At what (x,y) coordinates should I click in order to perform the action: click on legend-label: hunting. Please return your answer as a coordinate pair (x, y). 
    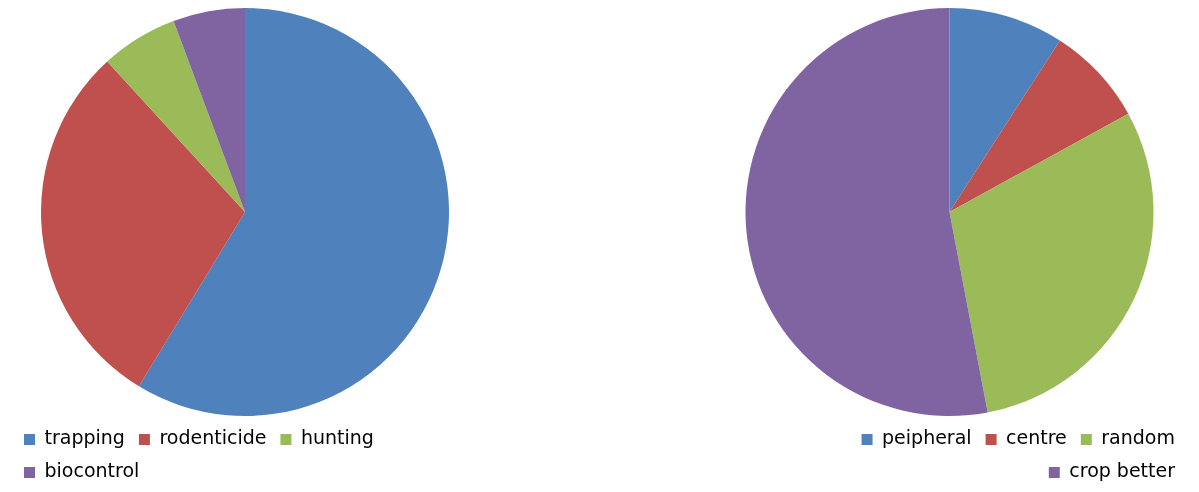
    Looking at the image, I should click on (337, 437).